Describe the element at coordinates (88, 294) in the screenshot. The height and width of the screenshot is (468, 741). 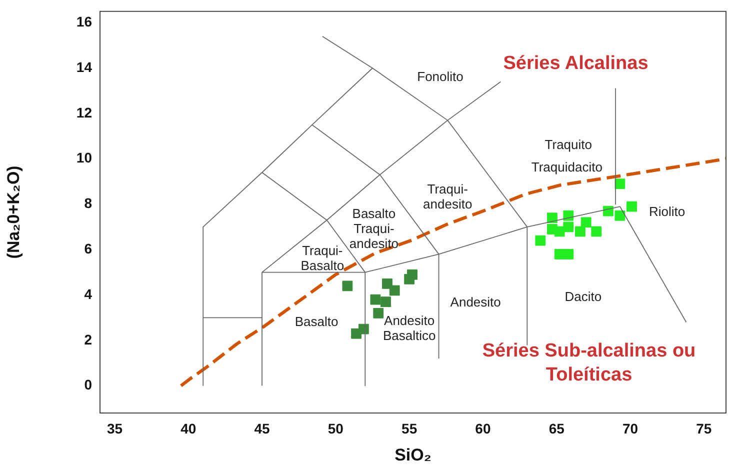
I see `y-tick-label: 4` at that location.